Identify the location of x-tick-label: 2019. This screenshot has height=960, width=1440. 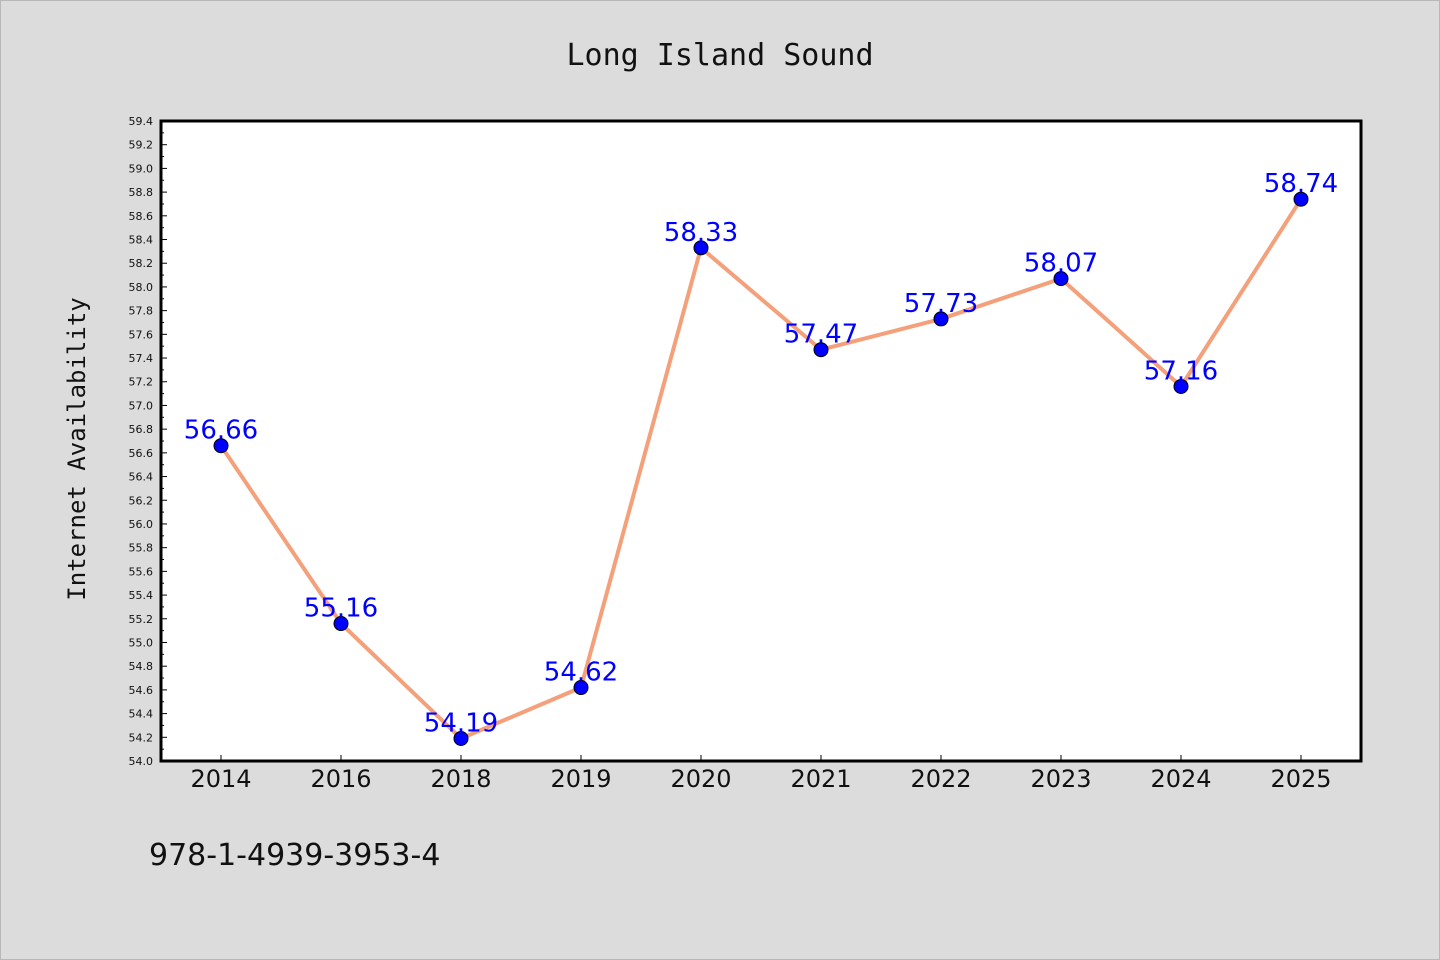
(580, 779).